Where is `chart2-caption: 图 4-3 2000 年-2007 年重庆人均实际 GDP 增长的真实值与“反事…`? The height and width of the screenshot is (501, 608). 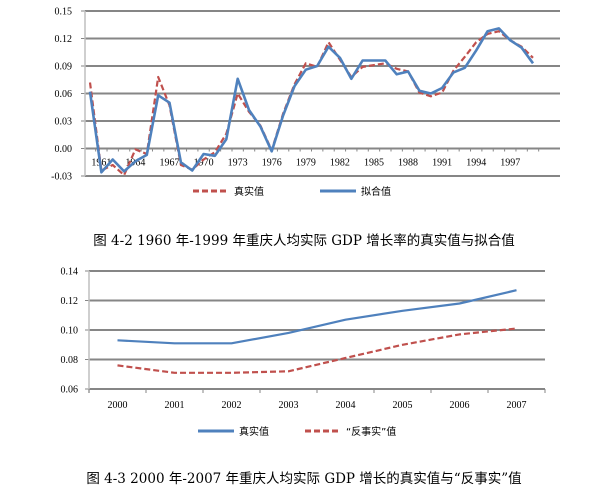 chart2-caption: 图 4-3 2000 年-2007 年重庆人均实际 GDP 增长的真实值与“反事… is located at coordinates (304, 479).